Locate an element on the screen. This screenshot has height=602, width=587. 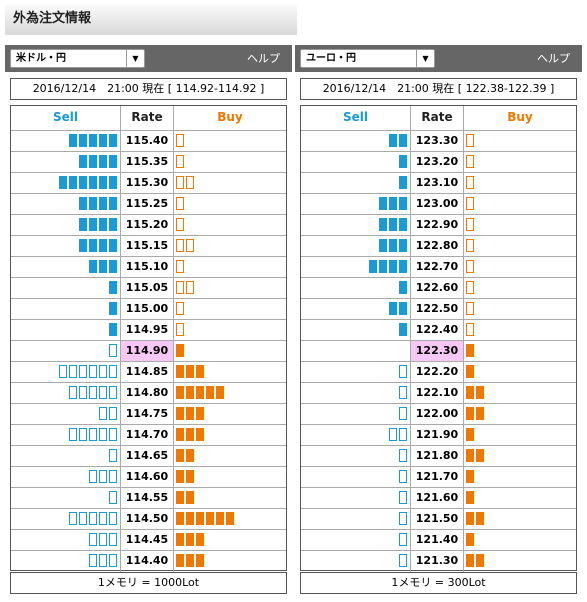
rate-cell: 123.30 is located at coordinates (437, 141).